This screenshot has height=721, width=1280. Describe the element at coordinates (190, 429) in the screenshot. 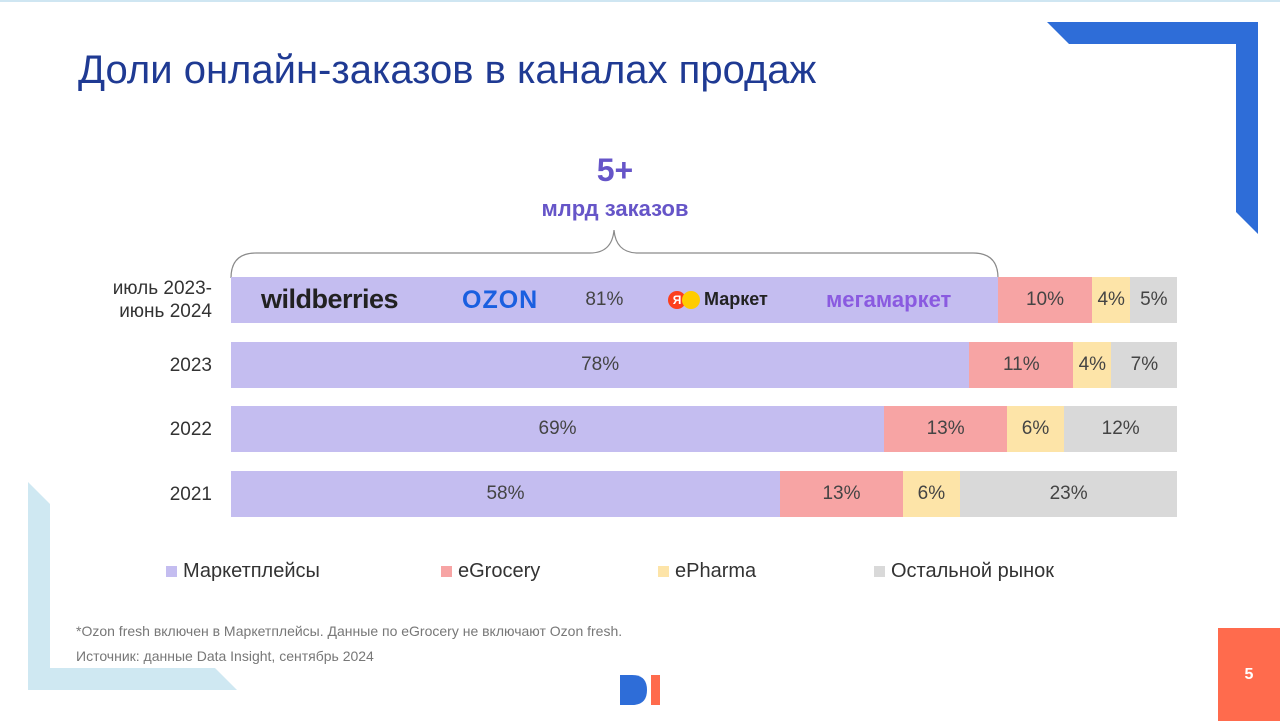

I see `category-label: 2022` at that location.